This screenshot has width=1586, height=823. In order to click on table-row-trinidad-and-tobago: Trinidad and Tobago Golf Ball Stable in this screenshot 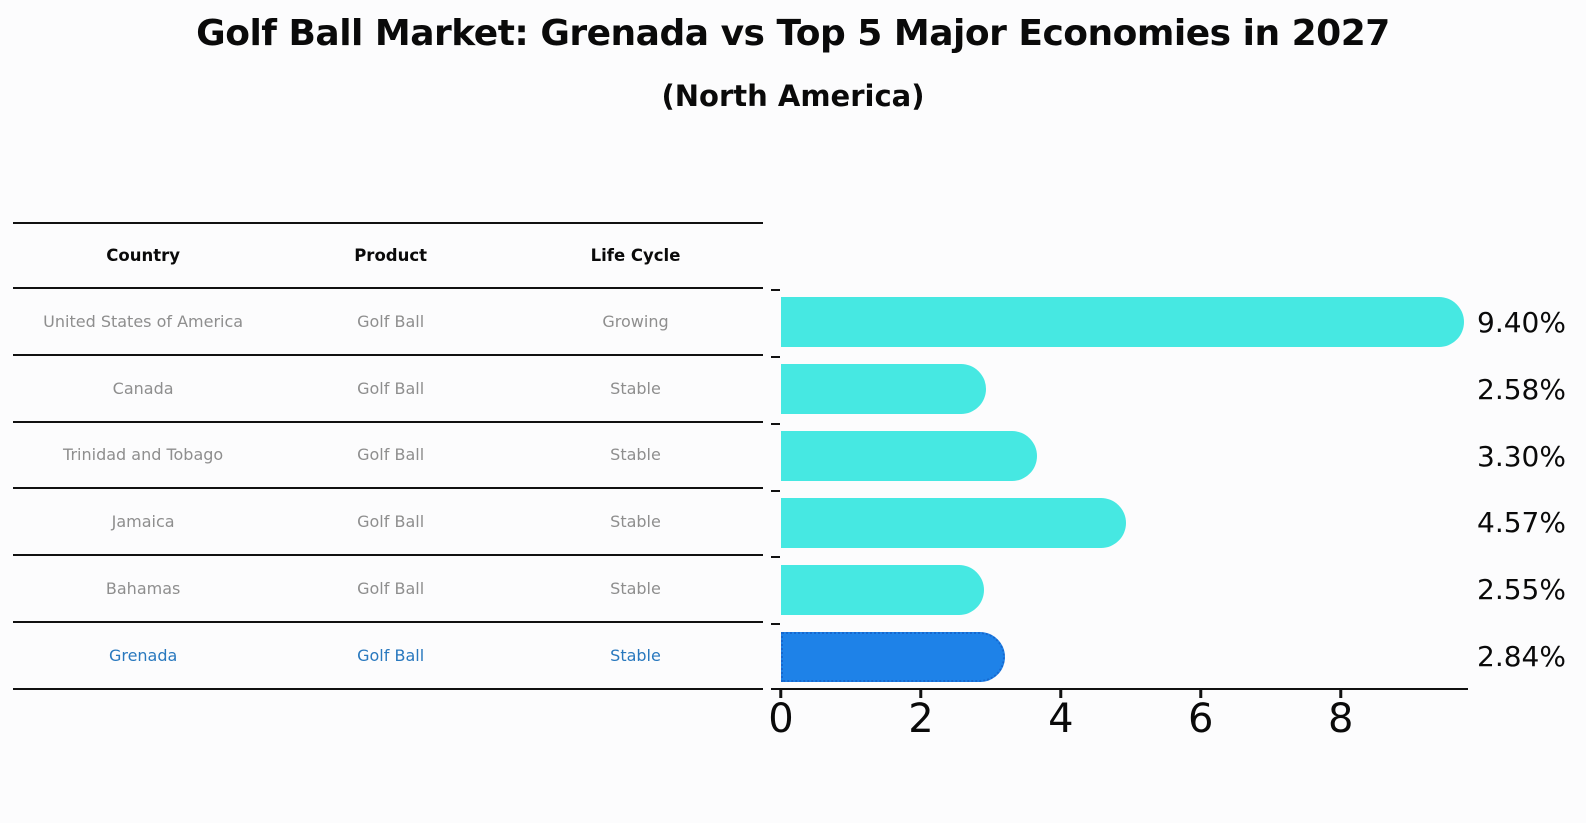, I will do `click(388, 456)`.